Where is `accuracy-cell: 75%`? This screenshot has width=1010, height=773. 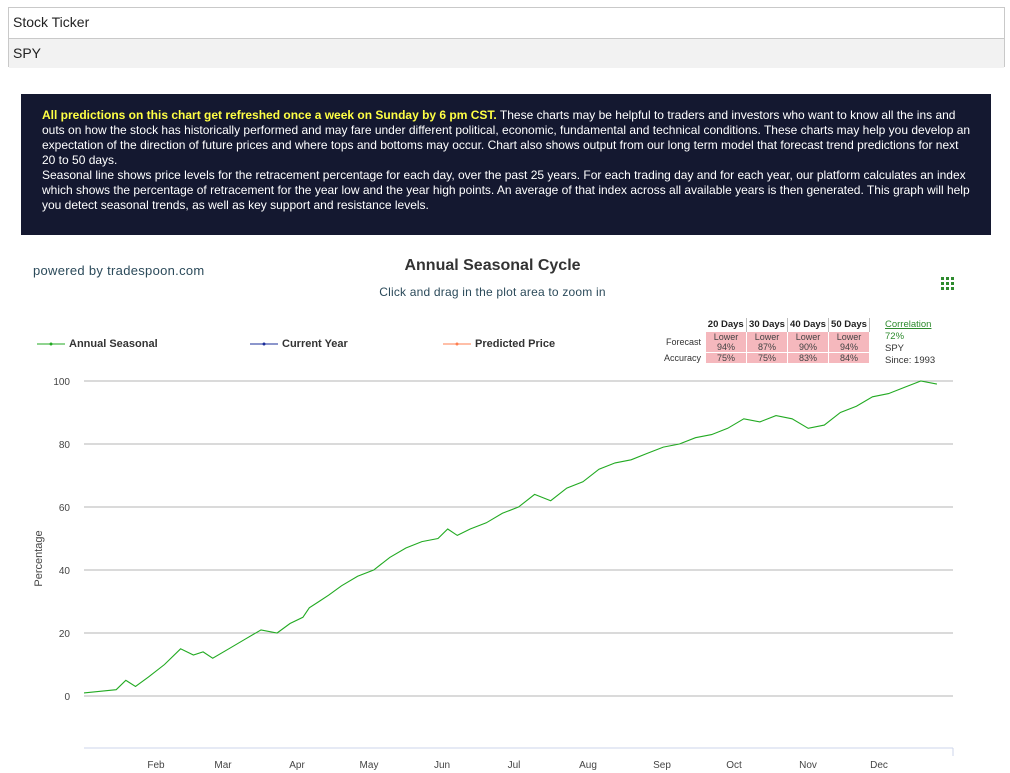 accuracy-cell: 75% is located at coordinates (726, 357).